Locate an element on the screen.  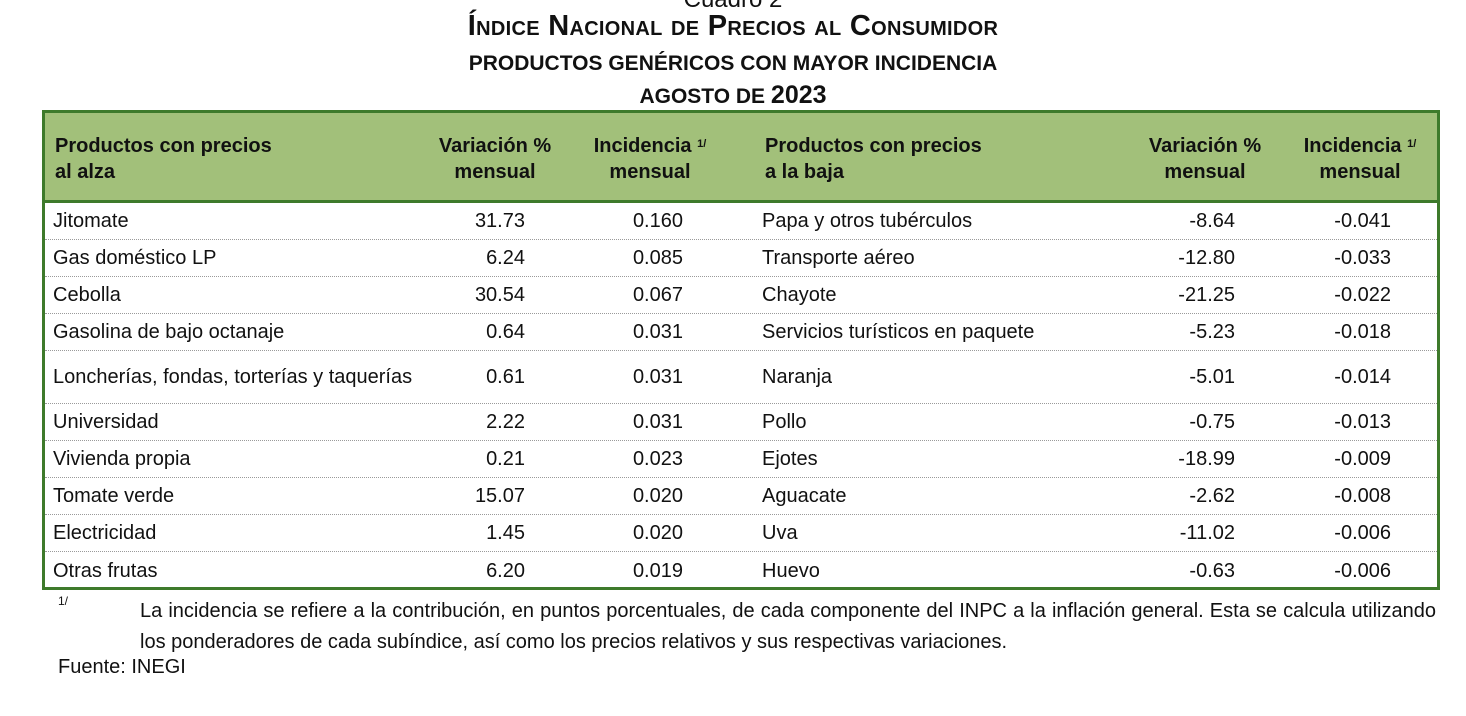
document-period: AGOSTO DE 2023 is located at coordinates (733, 95).